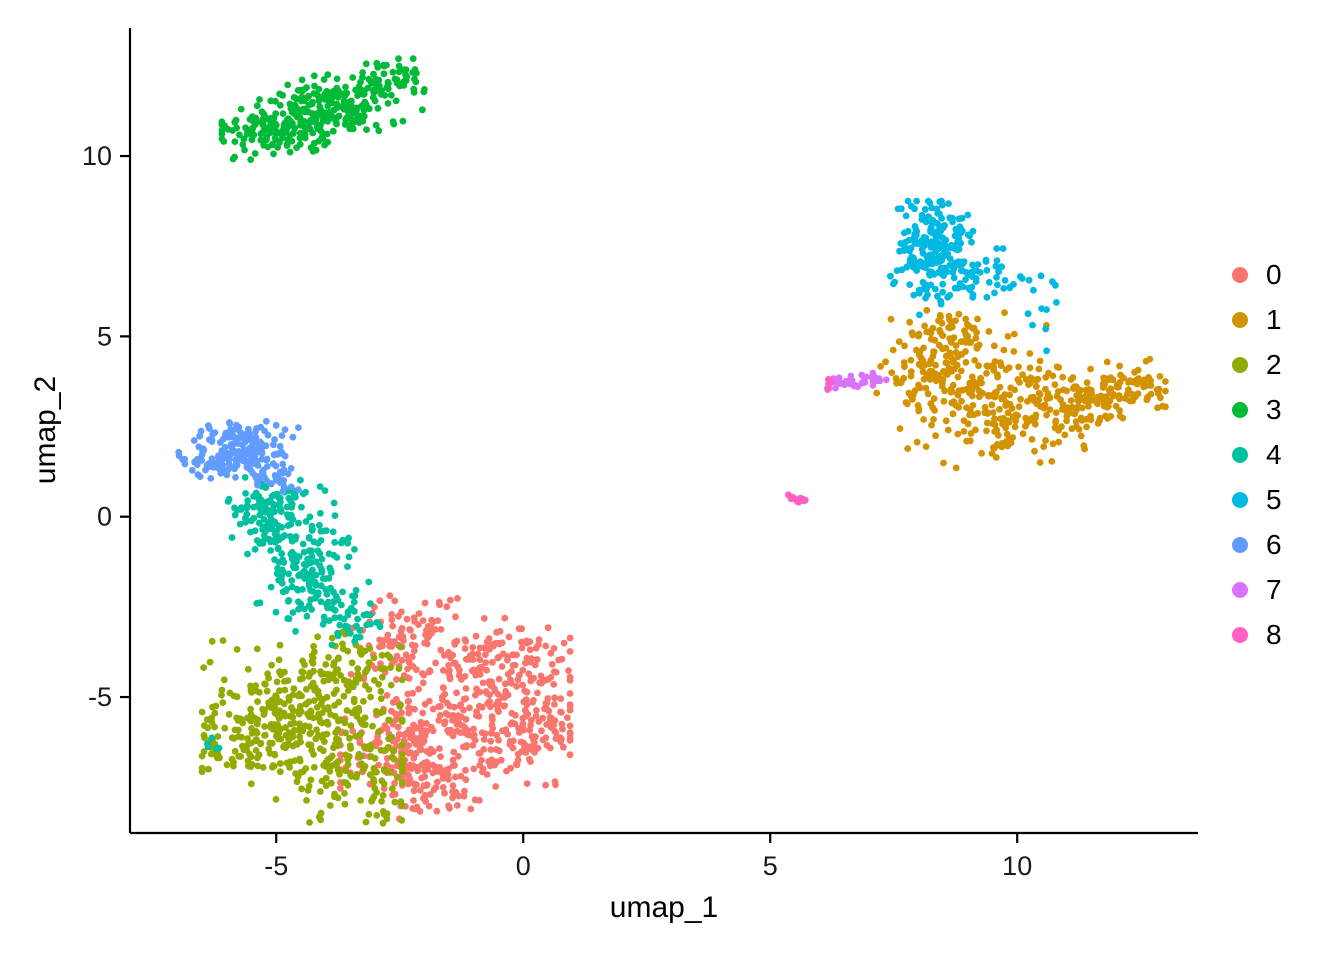  What do you see at coordinates (770, 866) in the screenshot?
I see `x-tick-label: 5` at bounding box center [770, 866].